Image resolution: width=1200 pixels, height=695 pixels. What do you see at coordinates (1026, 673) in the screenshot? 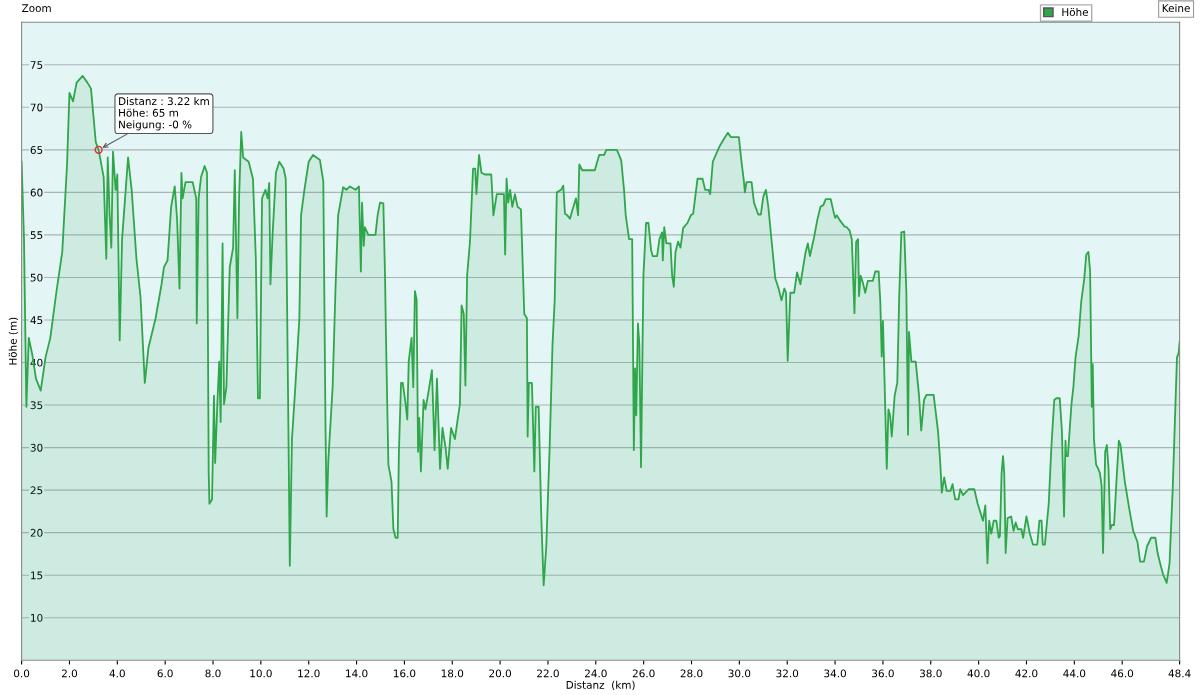
I see `x-tick-label: 42.0` at bounding box center [1026, 673].